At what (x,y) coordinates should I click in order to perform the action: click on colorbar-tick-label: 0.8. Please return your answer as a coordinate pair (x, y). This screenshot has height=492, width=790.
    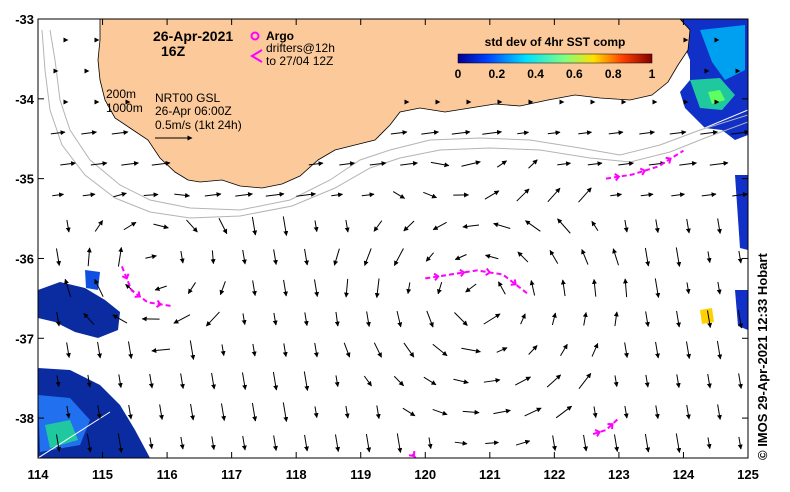
    Looking at the image, I should click on (613, 74).